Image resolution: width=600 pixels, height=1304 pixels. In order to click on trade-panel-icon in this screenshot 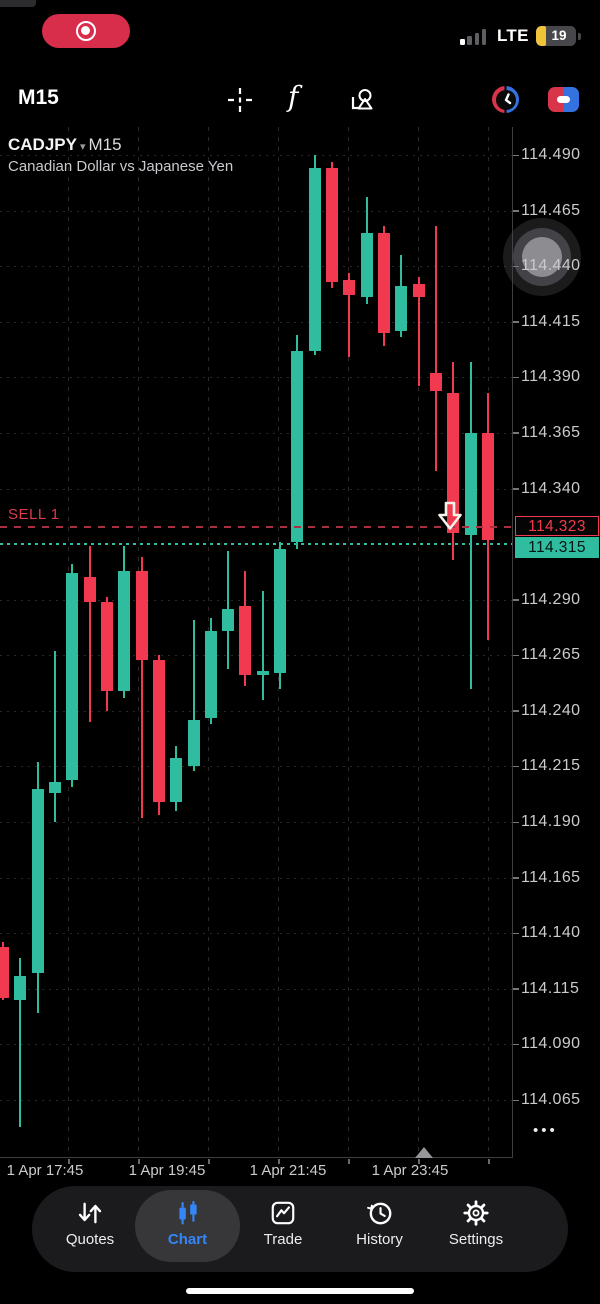, I will do `click(563, 99)`.